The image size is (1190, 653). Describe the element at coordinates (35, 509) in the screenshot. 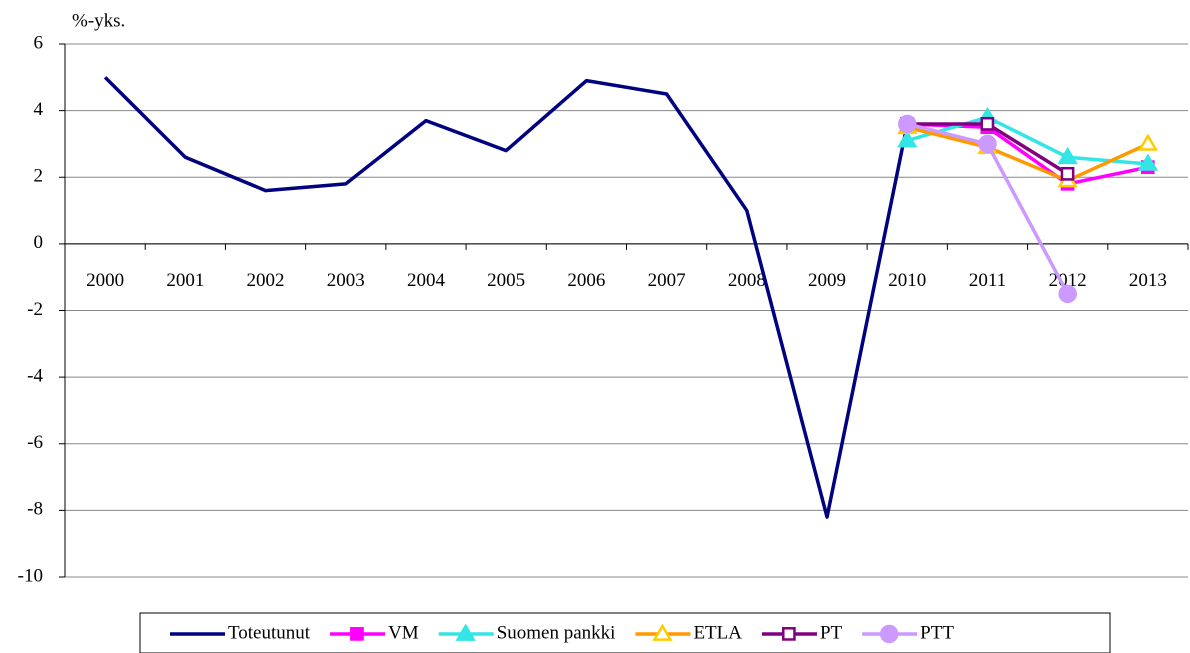

I see `y-tick-label: -8` at that location.